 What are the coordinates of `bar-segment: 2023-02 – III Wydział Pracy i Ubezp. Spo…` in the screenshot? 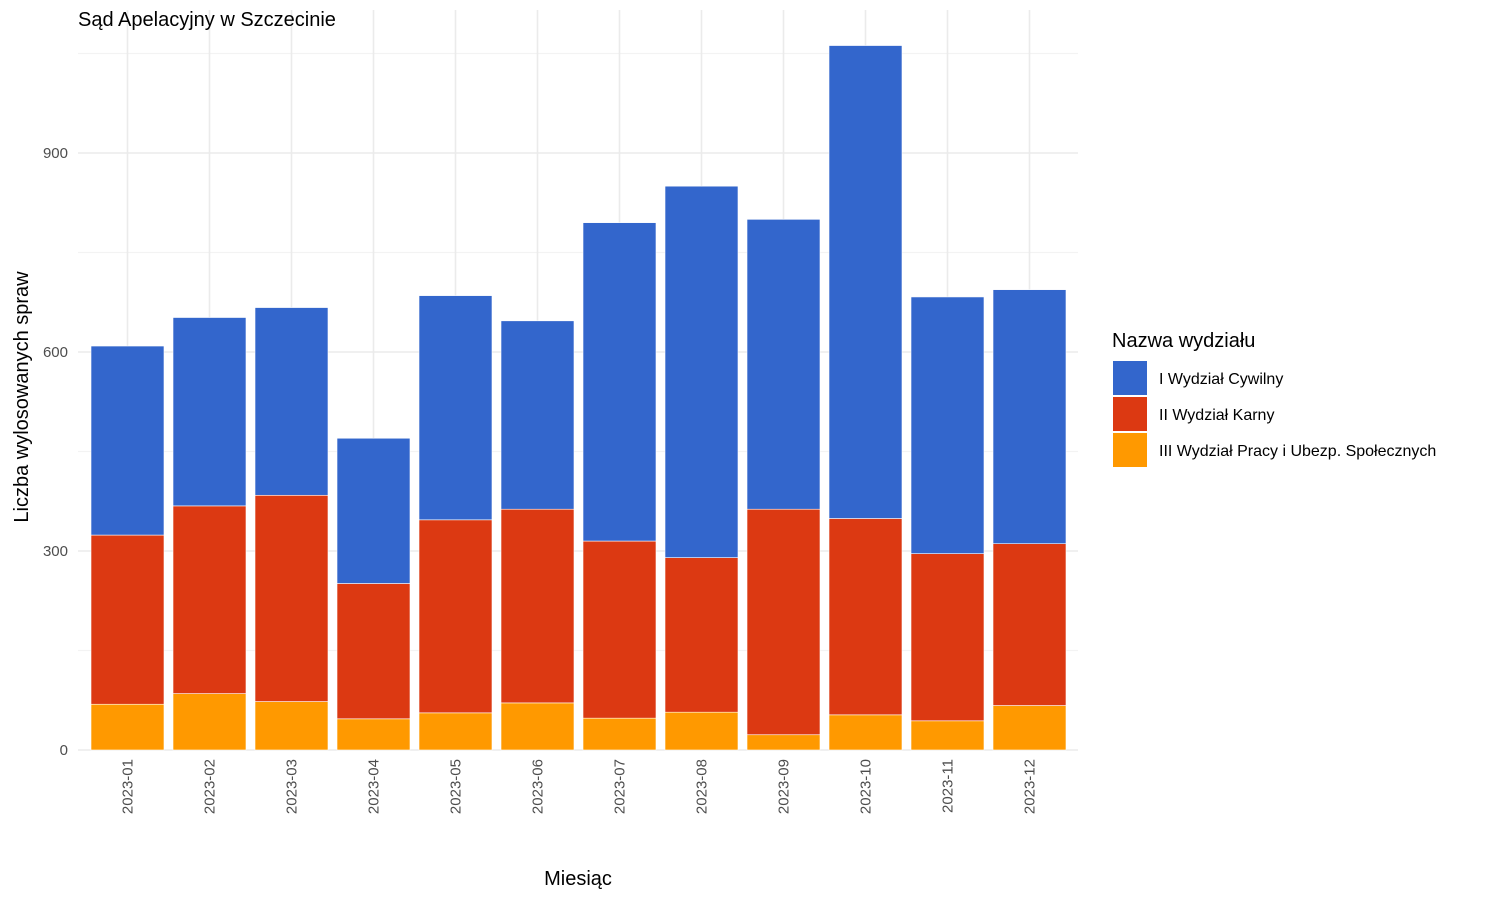 It's located at (209, 722).